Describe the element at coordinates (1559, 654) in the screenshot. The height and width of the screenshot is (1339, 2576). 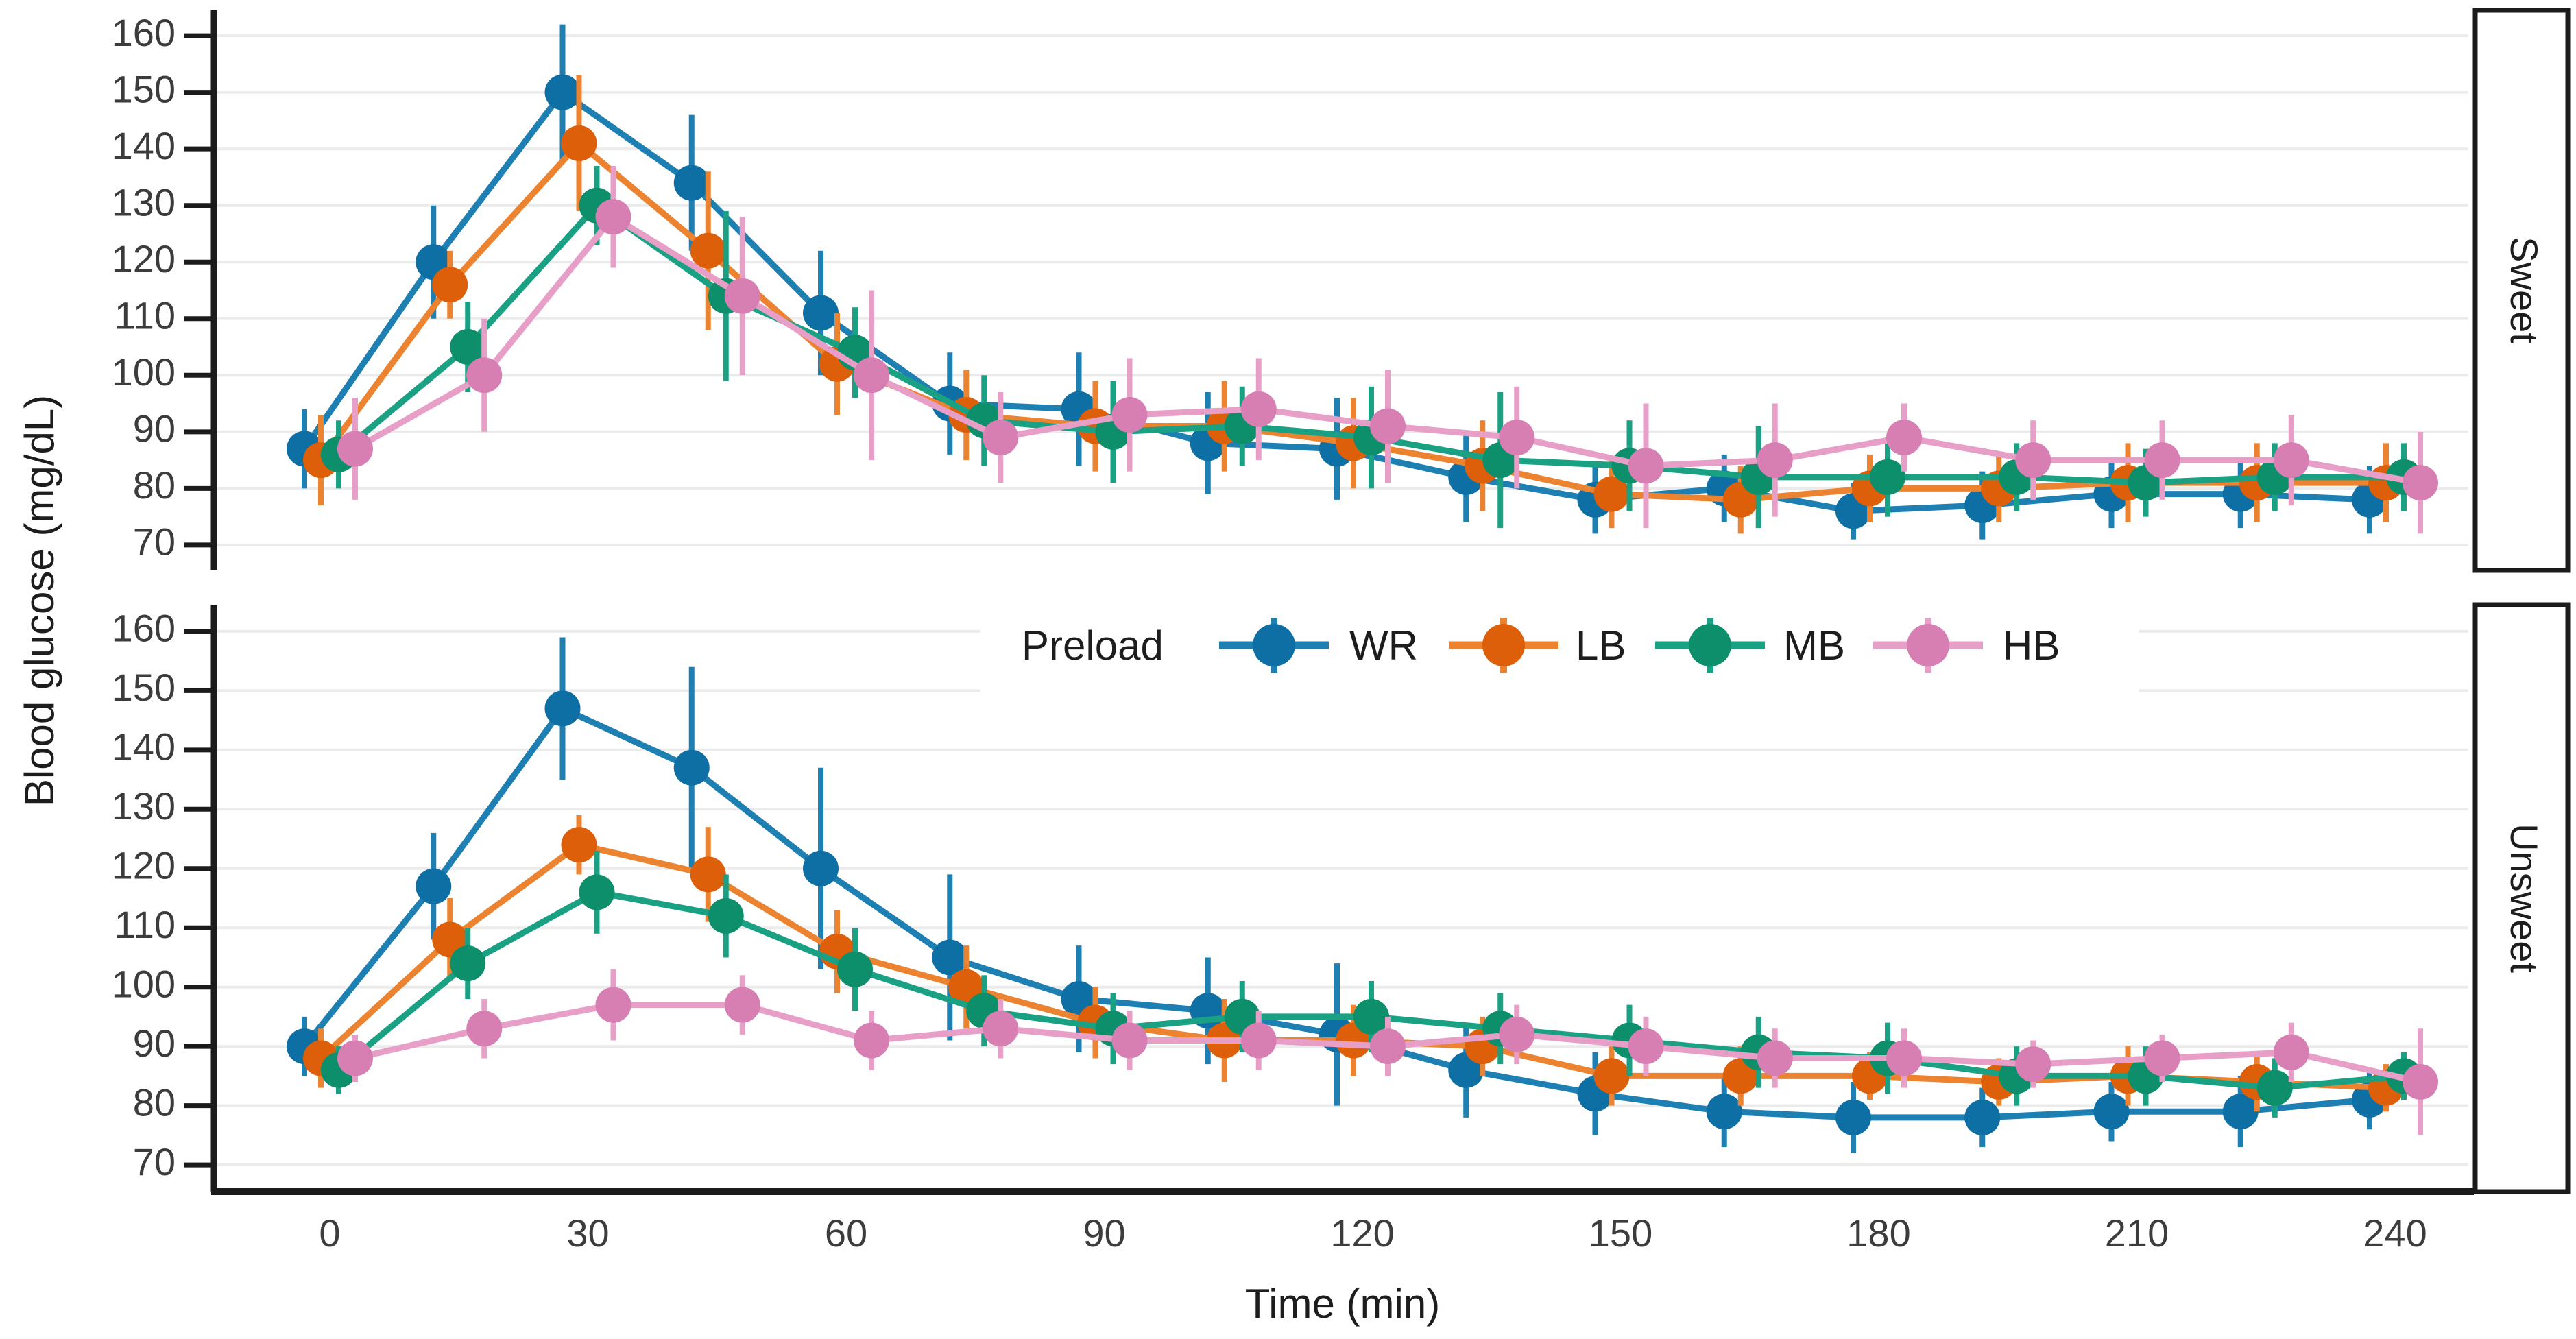
I see `legend: Preload WR LB MB HB` at that location.